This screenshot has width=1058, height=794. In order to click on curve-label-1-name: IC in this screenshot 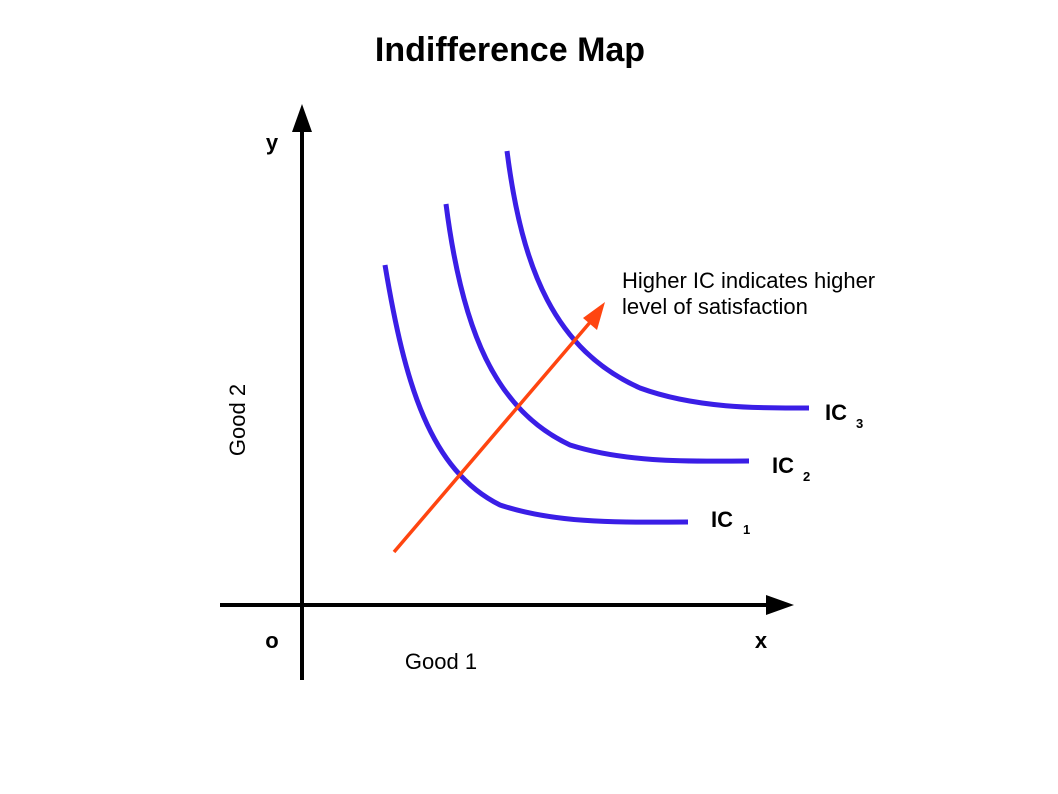, I will do `click(722, 519)`.